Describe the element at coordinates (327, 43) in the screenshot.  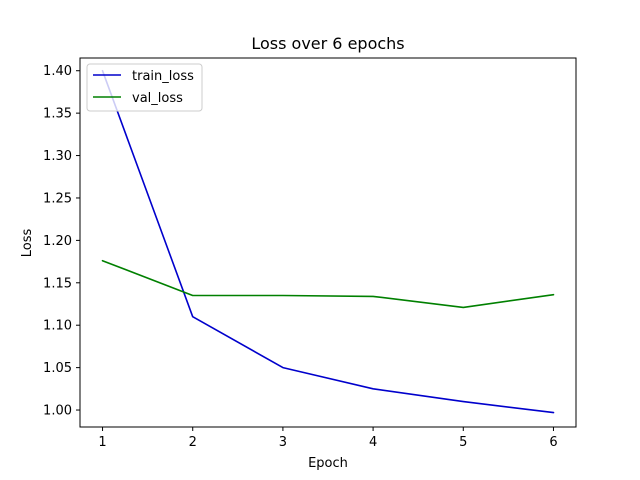
I see `chart-title: Loss over 6 epochs` at that location.